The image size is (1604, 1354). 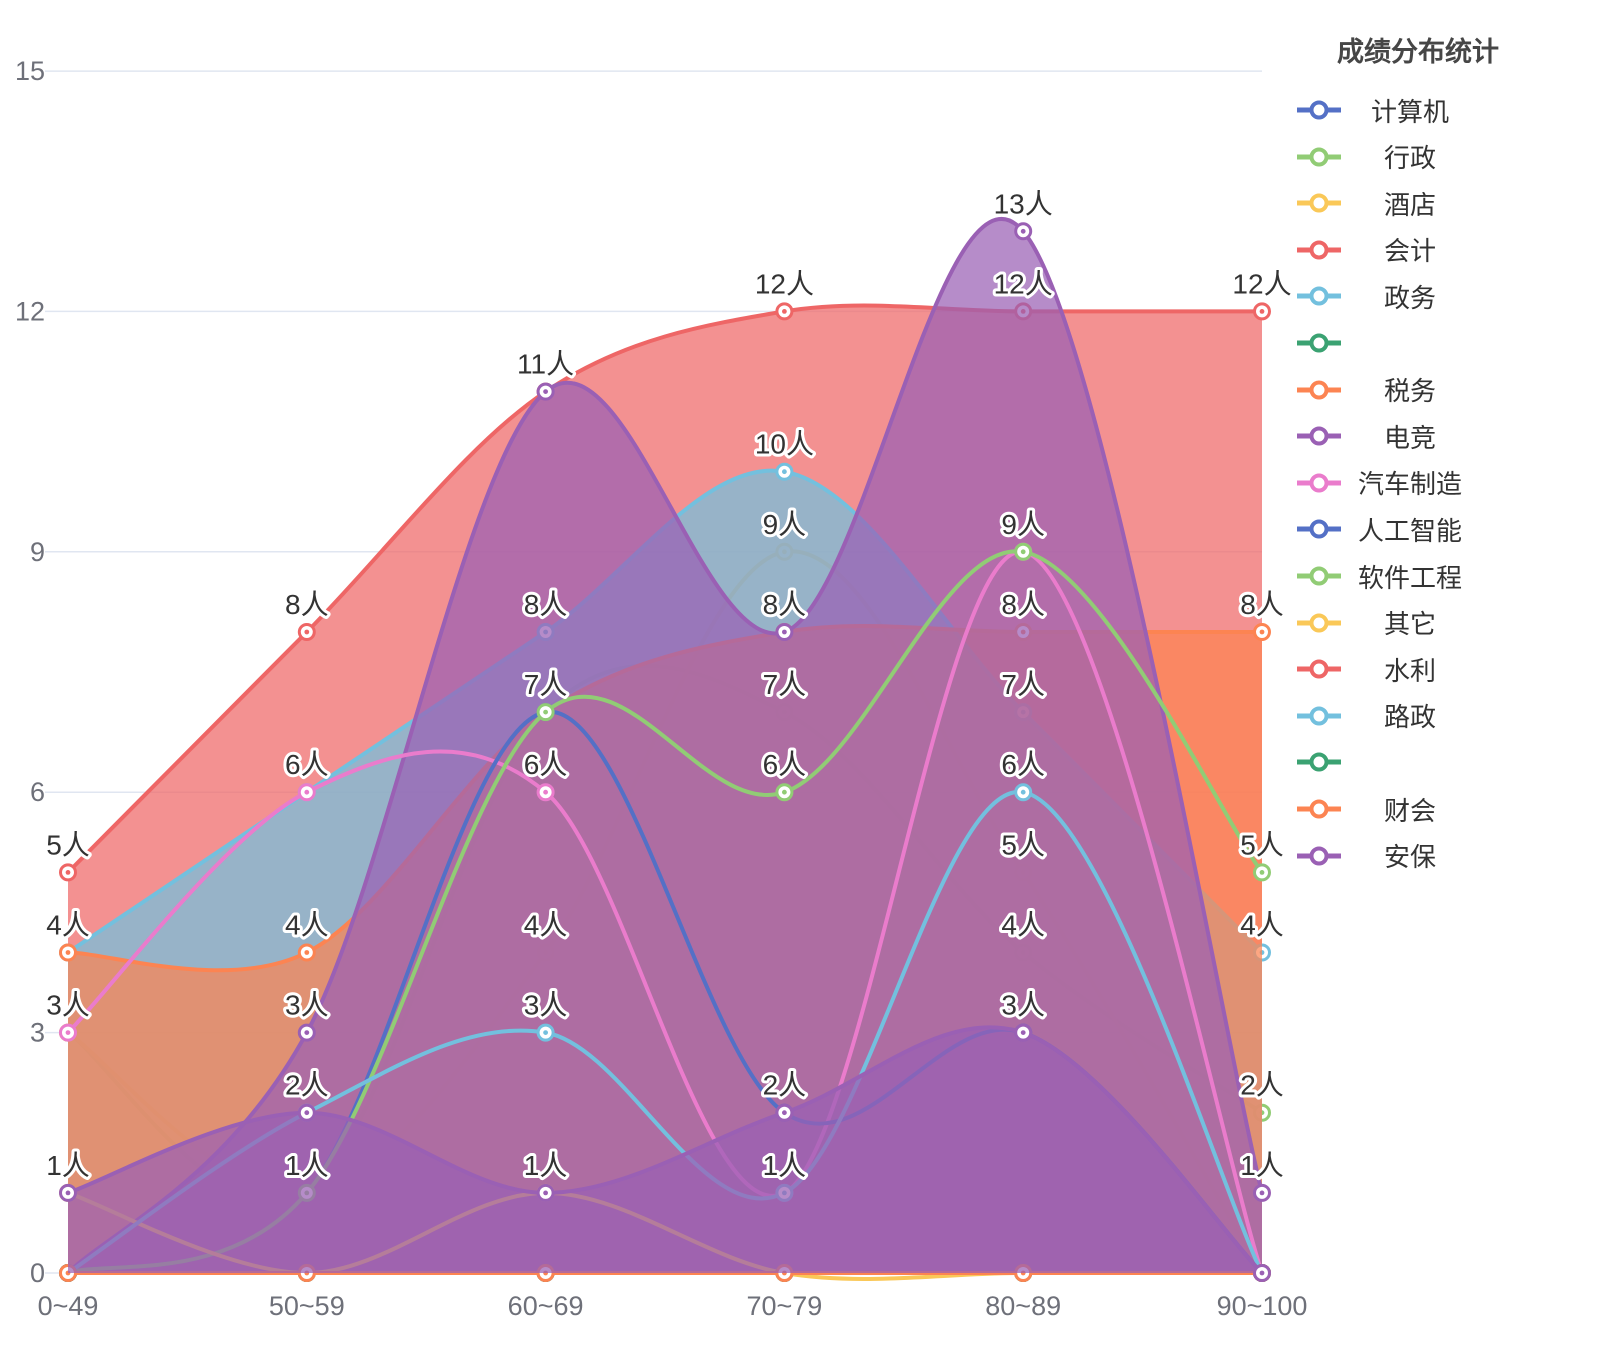 What do you see at coordinates (785, 684) in the screenshot?
I see `data-label-70~79-7: 7人` at bounding box center [785, 684].